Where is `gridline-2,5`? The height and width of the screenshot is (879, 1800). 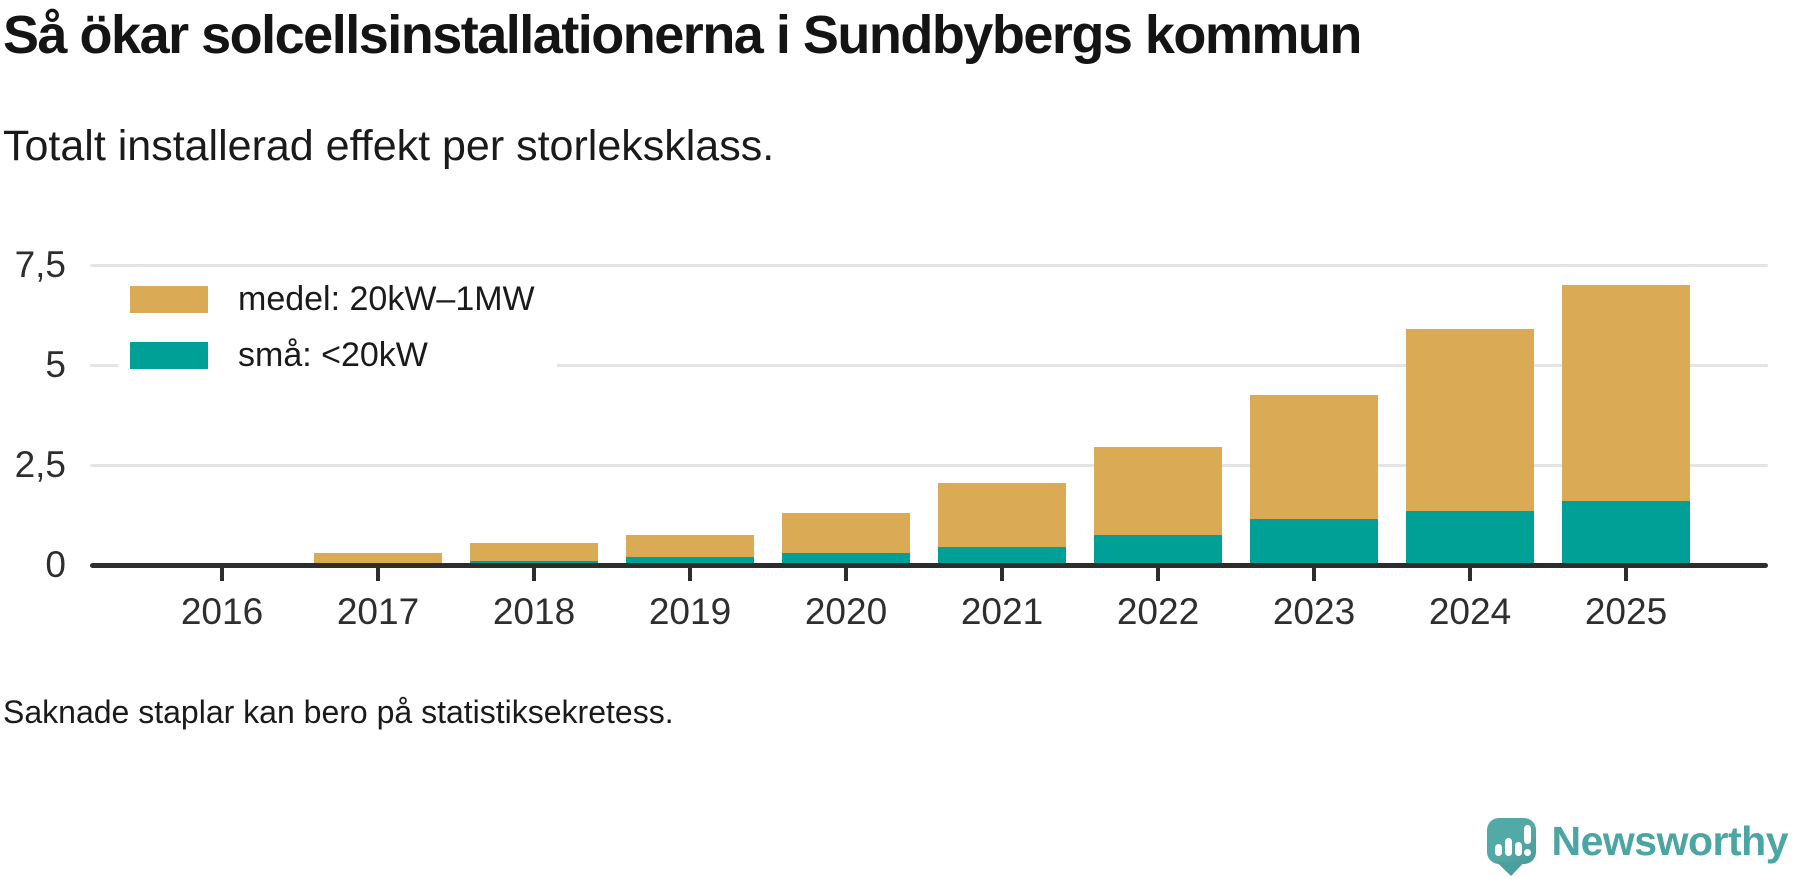 gridline-2,5 is located at coordinates (929, 465).